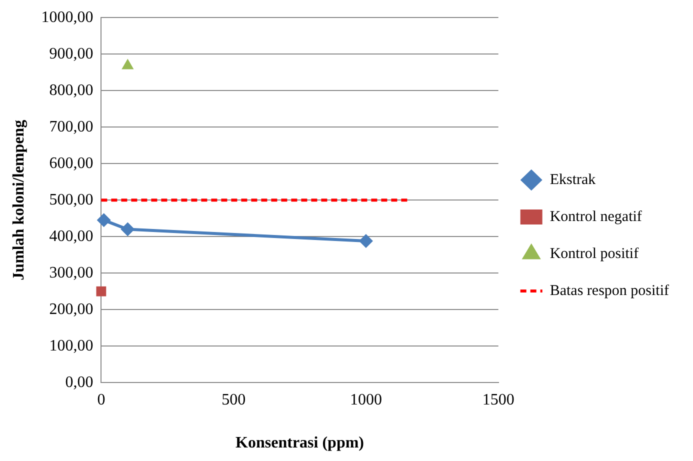 The width and height of the screenshot is (693, 461). I want to click on x-tick-label: 1500, so click(498, 399).